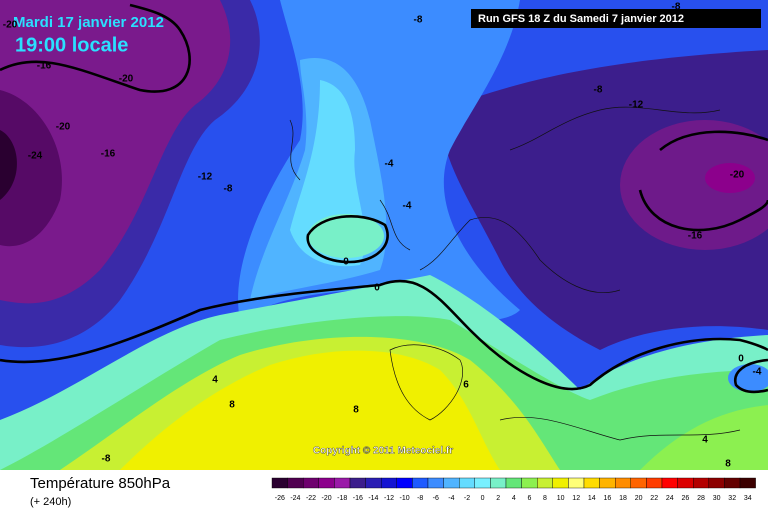  I want to click on legend-label: 6, so click(529, 498).